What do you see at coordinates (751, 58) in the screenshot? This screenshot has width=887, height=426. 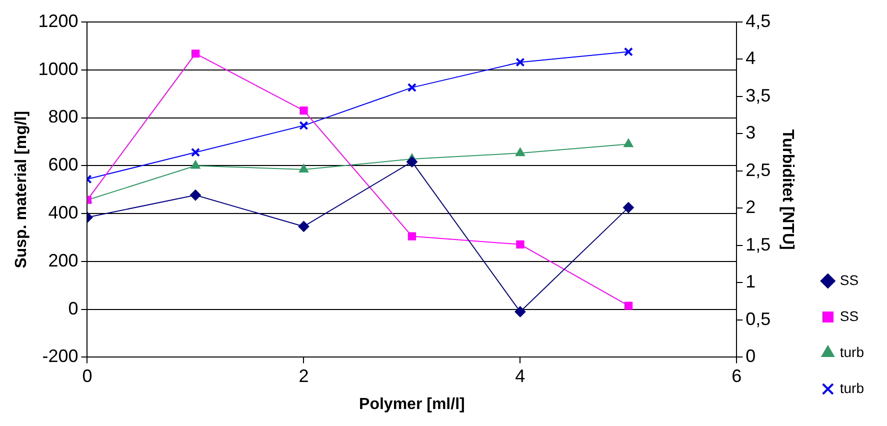 I see `y2-tick-label: 4` at bounding box center [751, 58].